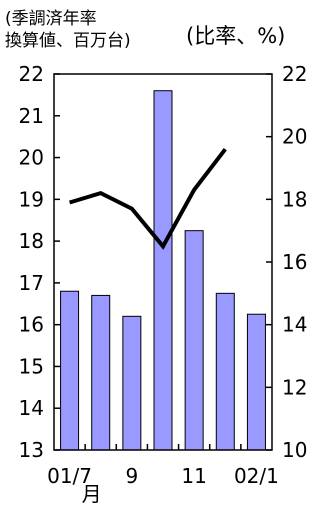 Image resolution: width=325 pixels, height=509 pixels. What do you see at coordinates (31, 450) in the screenshot?
I see `left-axis-tick-label: 13` at bounding box center [31, 450].